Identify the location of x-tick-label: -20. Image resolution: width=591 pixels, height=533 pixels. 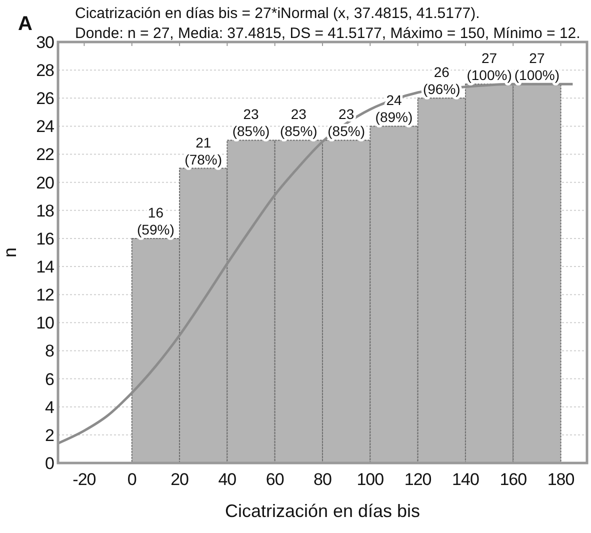
(84, 479).